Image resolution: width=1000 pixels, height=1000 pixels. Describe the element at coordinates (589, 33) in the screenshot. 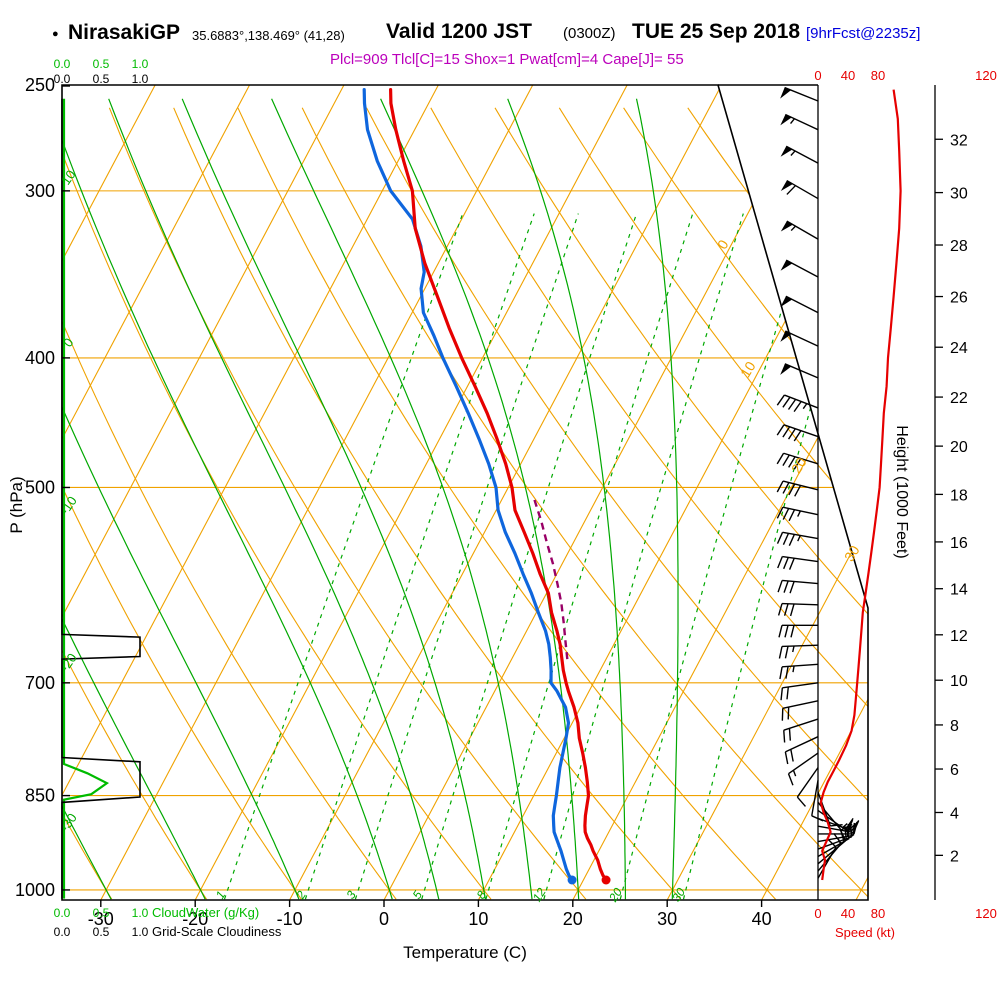

I see `valid-zulu: (0300Z)` at that location.